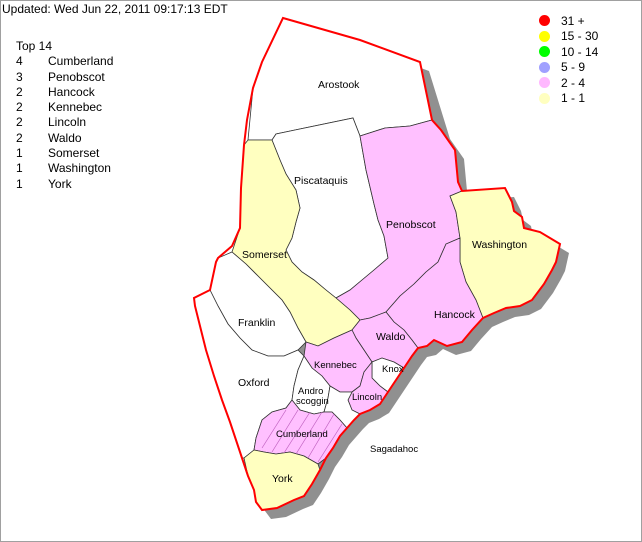 The image size is (642, 542). I want to click on top-list-title: Top 14, so click(34, 46).